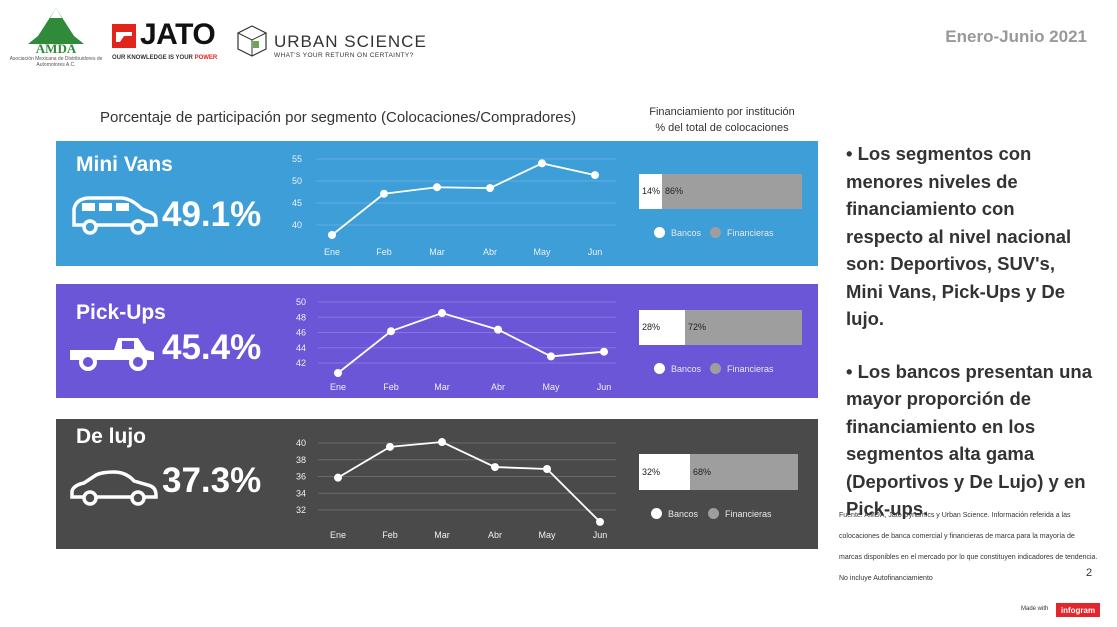 This screenshot has height=627, width=1117. Describe the element at coordinates (744, 472) in the screenshot. I see `financieras-bar: 68%` at that location.